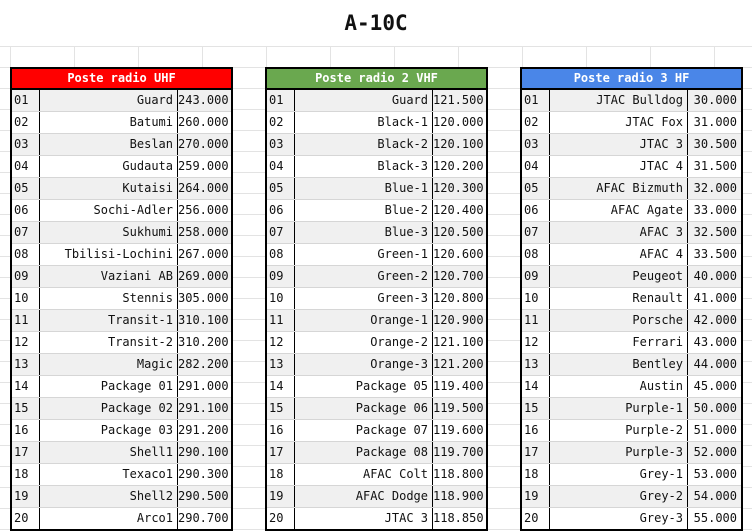 The height and width of the screenshot is (531, 752). Describe the element at coordinates (203, 100) in the screenshot. I see `frequency-cell: 243.000` at that location.